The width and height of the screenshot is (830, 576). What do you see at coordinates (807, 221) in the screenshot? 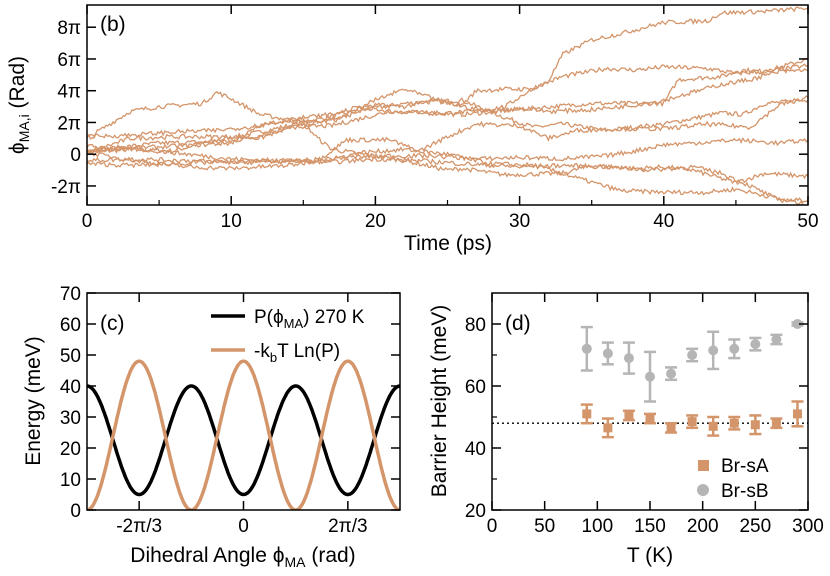
I see `b-x-tick-label: 50` at bounding box center [807, 221].